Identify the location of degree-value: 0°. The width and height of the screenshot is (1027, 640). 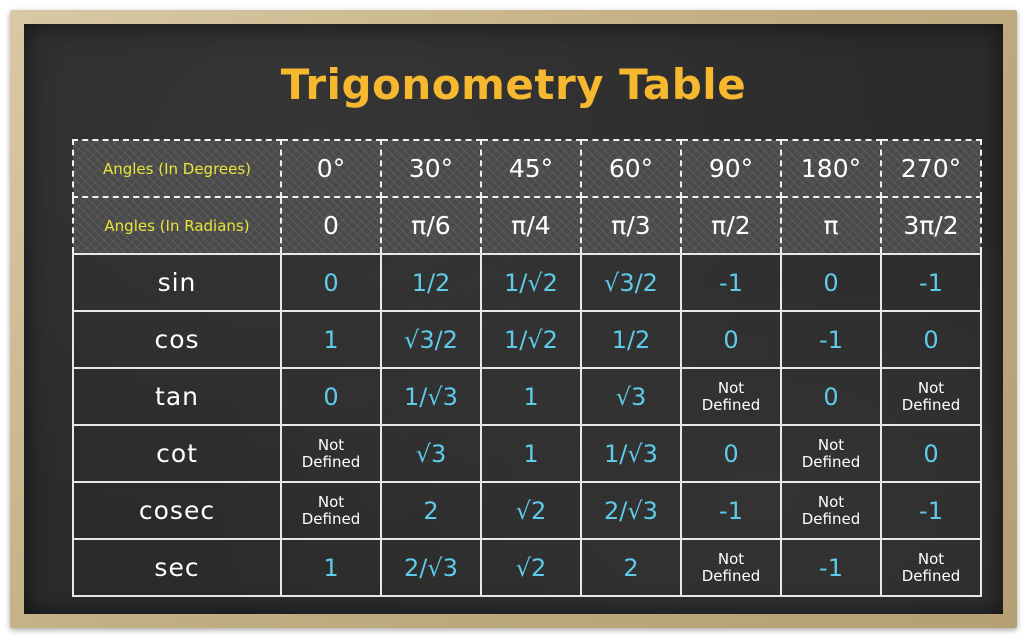
(331, 168).